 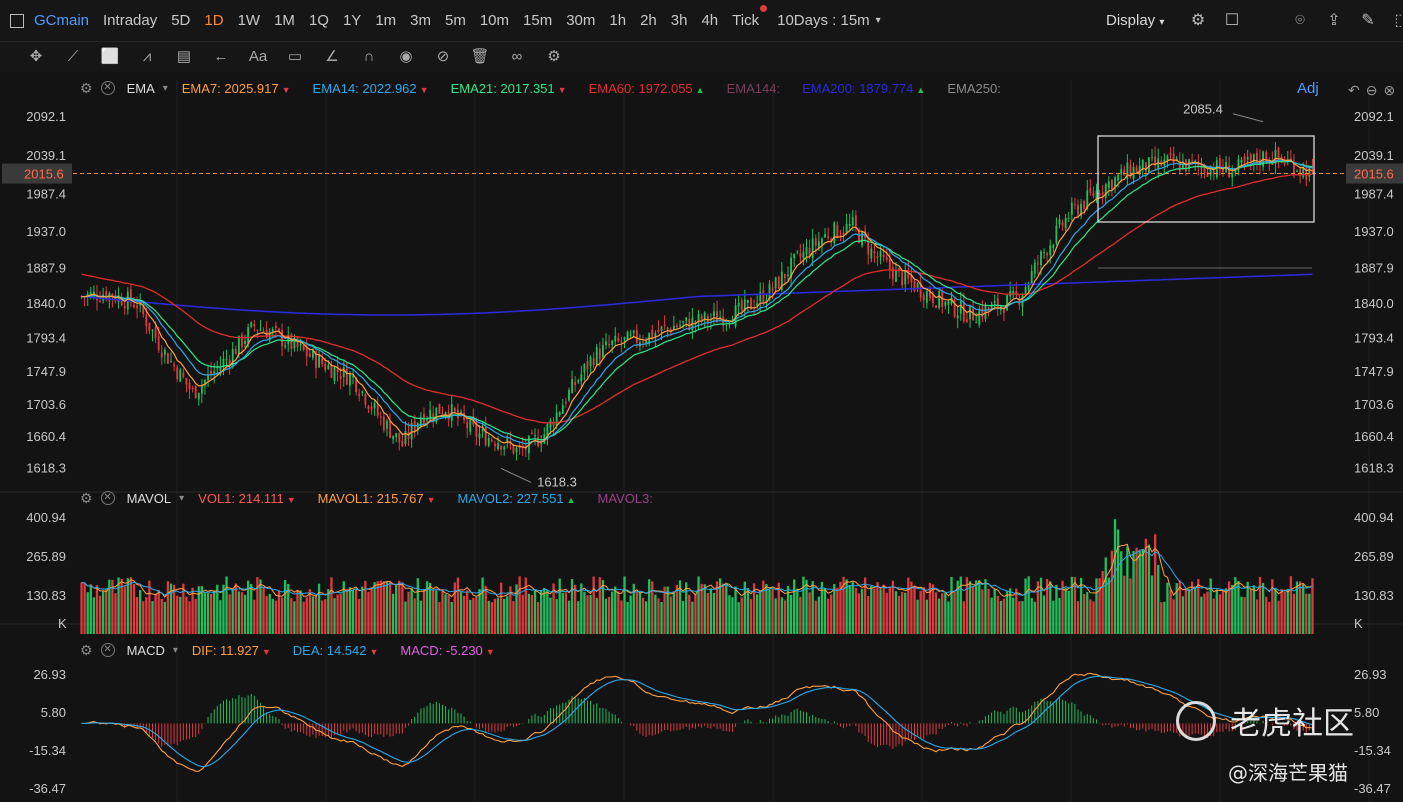 What do you see at coordinates (618, 20) in the screenshot?
I see `timeframe-1h: 1h` at bounding box center [618, 20].